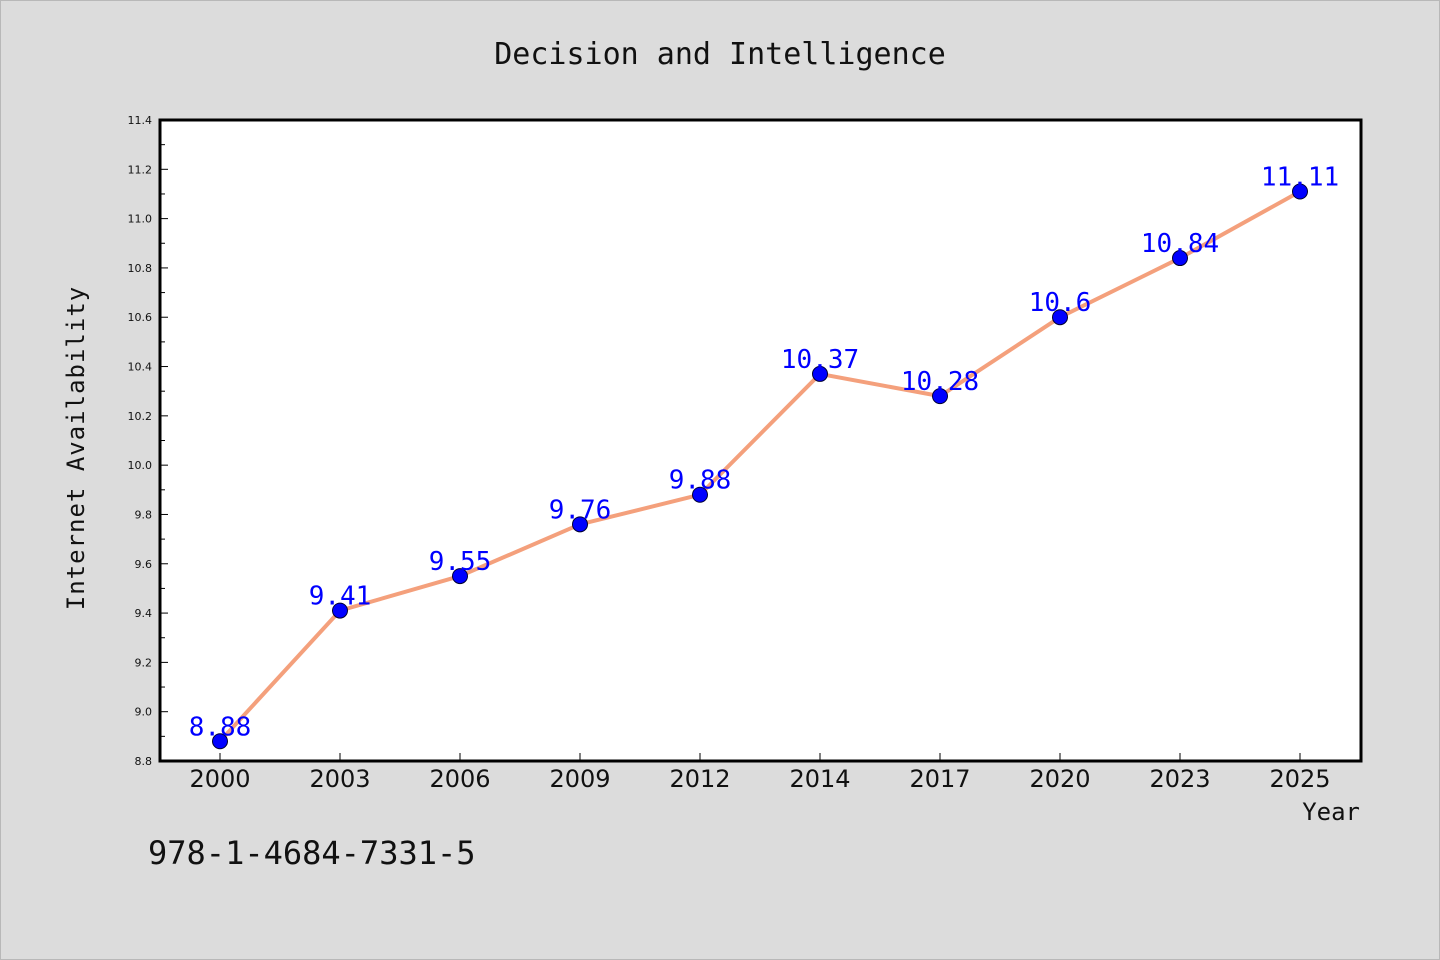  I want to click on data-label: 9.88, so click(700, 481).